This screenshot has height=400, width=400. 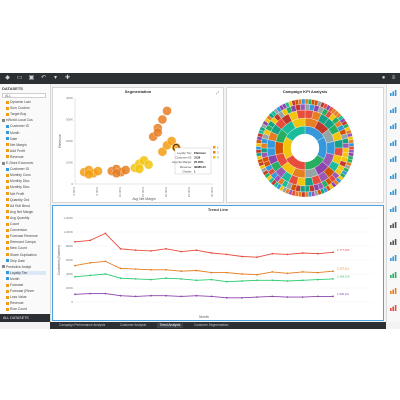 What do you see at coordinates (204, 245) in the screenshot?
I see `trend-series-line` at bounding box center [204, 245].